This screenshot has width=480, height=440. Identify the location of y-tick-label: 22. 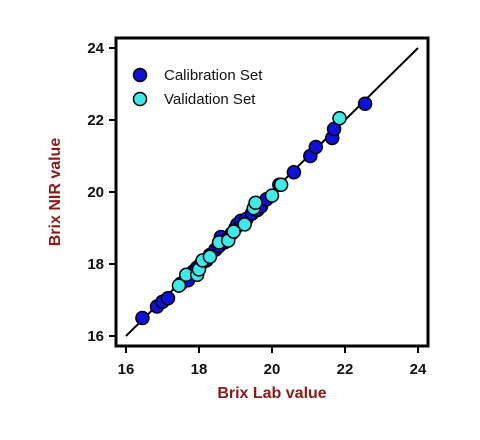
(95, 120).